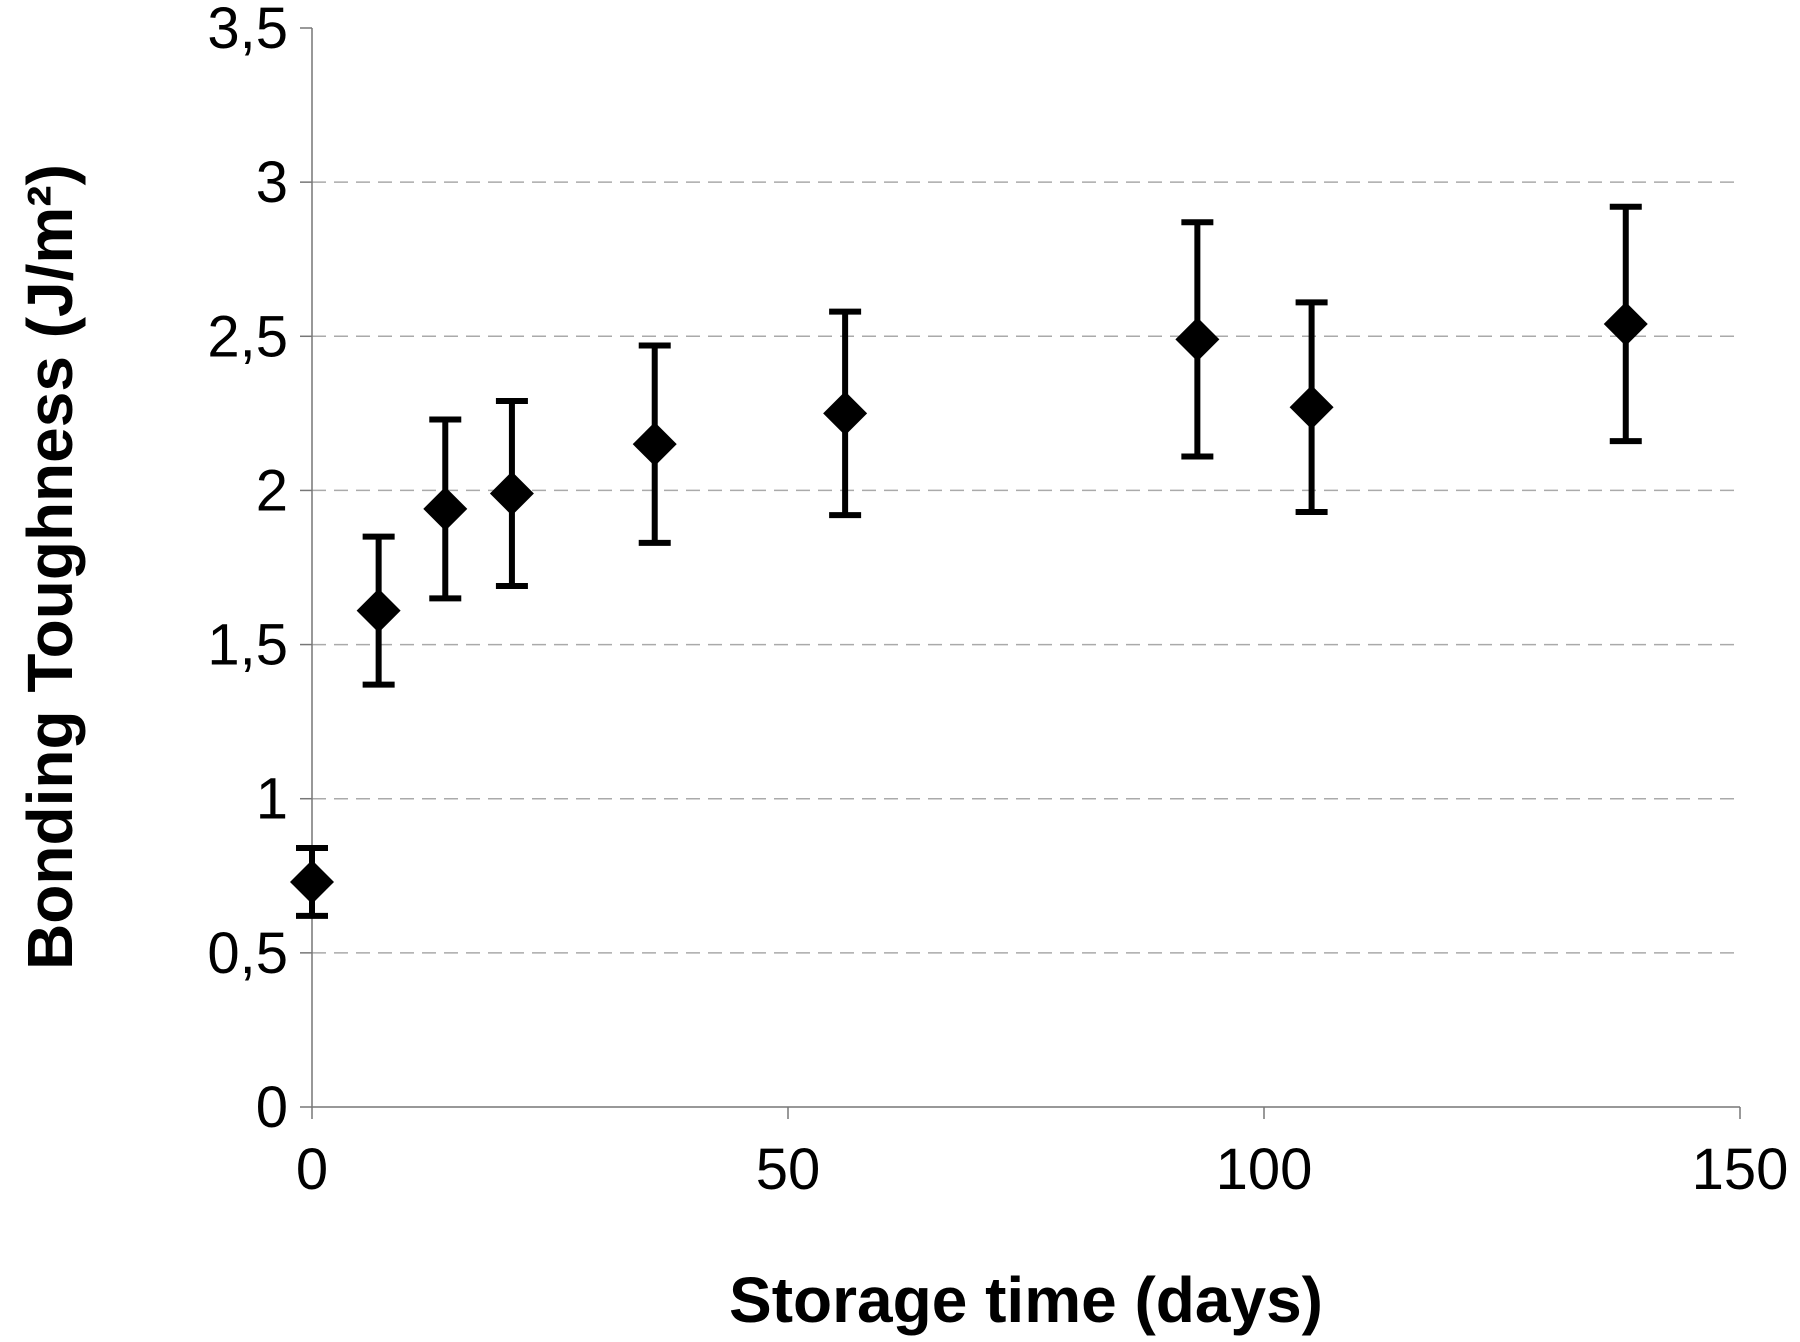 Image resolution: width=1800 pixels, height=1342 pixels. I want to click on x-tick-label: 0, so click(312, 1169).